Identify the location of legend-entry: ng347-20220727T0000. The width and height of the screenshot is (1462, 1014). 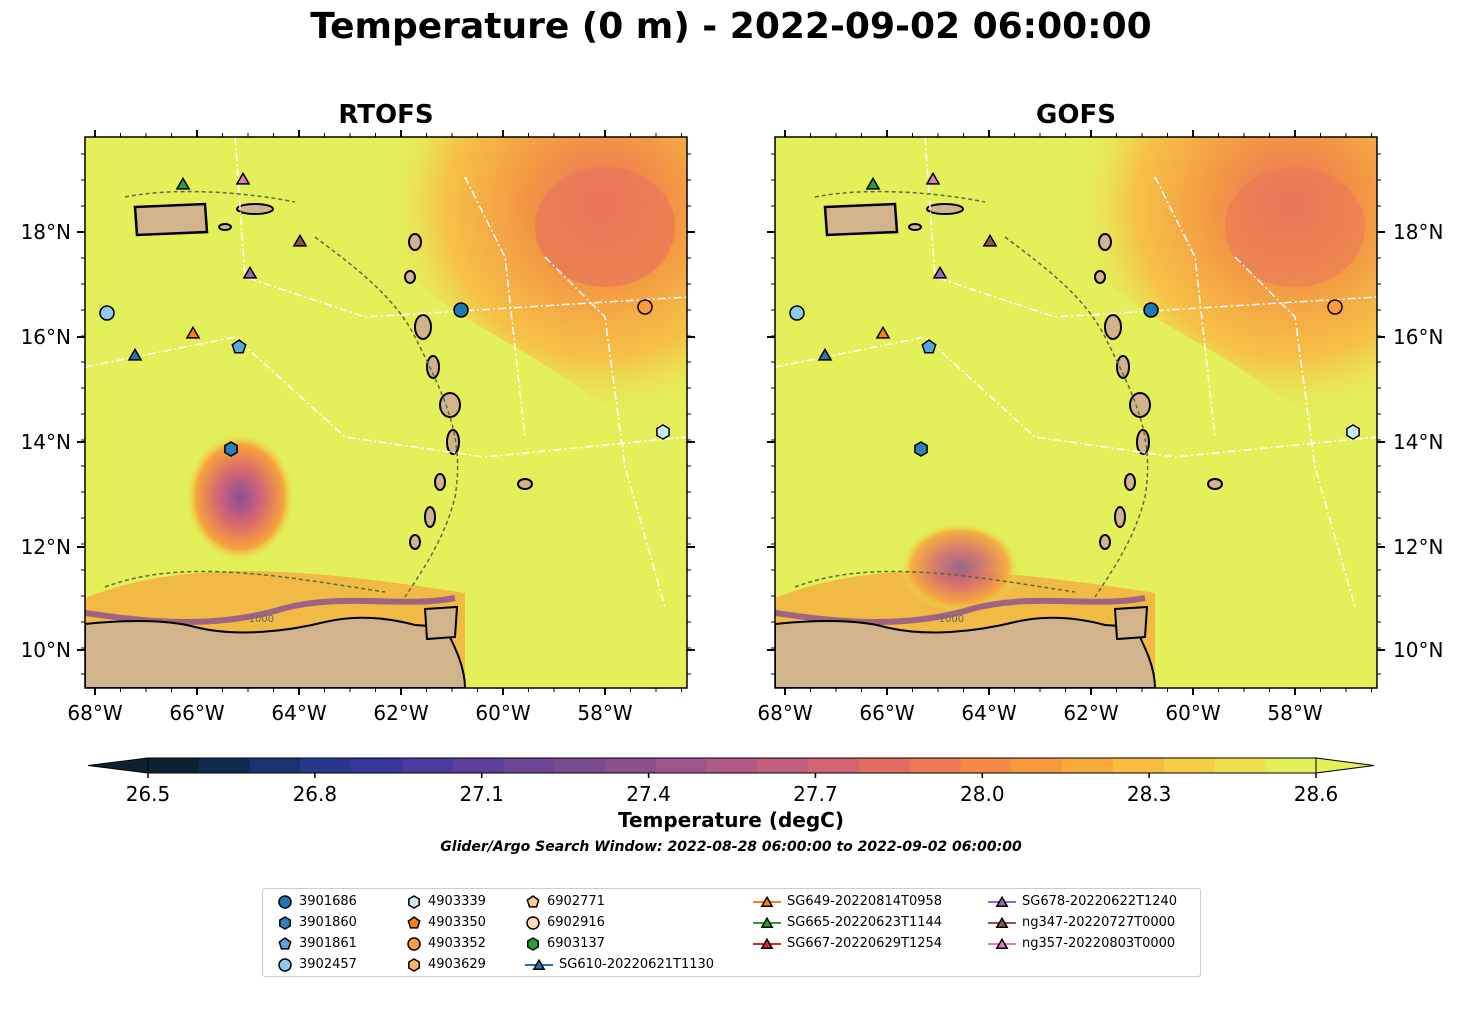
(1081, 923).